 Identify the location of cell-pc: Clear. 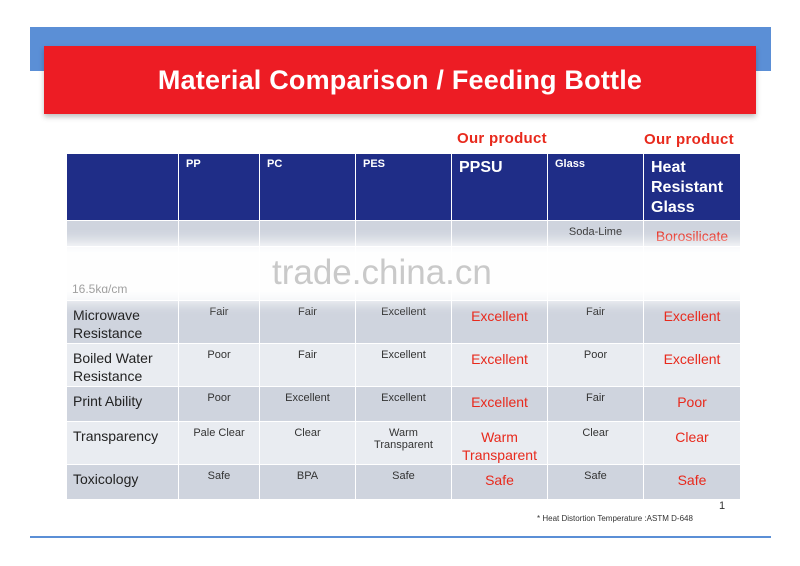
(307, 443).